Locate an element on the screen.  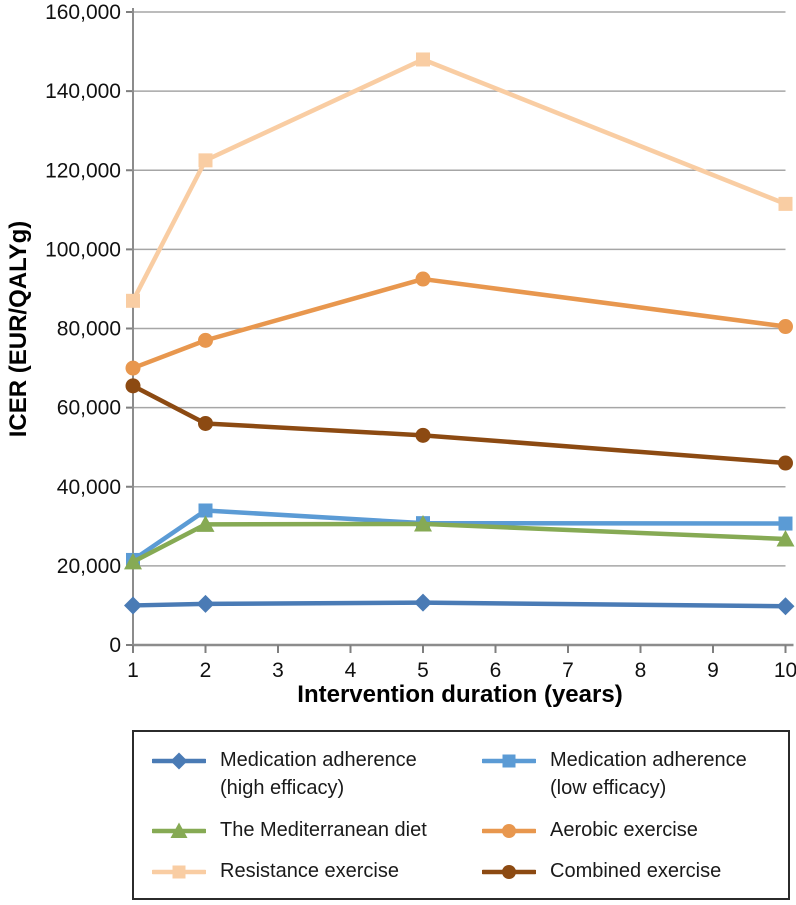
series-line-medication-adherence-high-efficacy is located at coordinates (459, 604).